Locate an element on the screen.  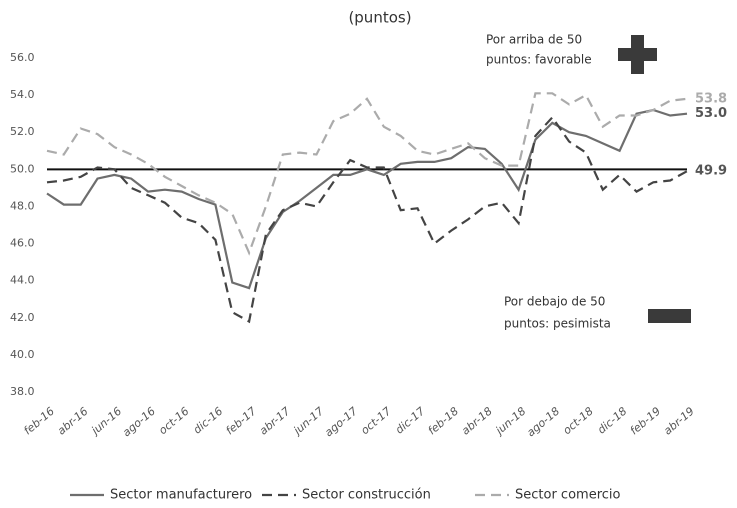
value-label: 53.0 is located at coordinates (711, 113).